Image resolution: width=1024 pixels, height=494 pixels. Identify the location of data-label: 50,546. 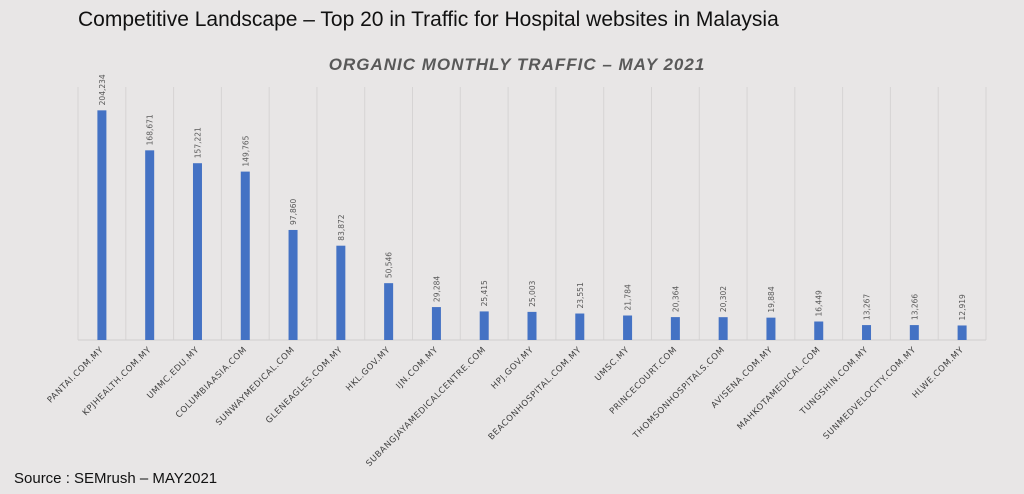
(389, 265).